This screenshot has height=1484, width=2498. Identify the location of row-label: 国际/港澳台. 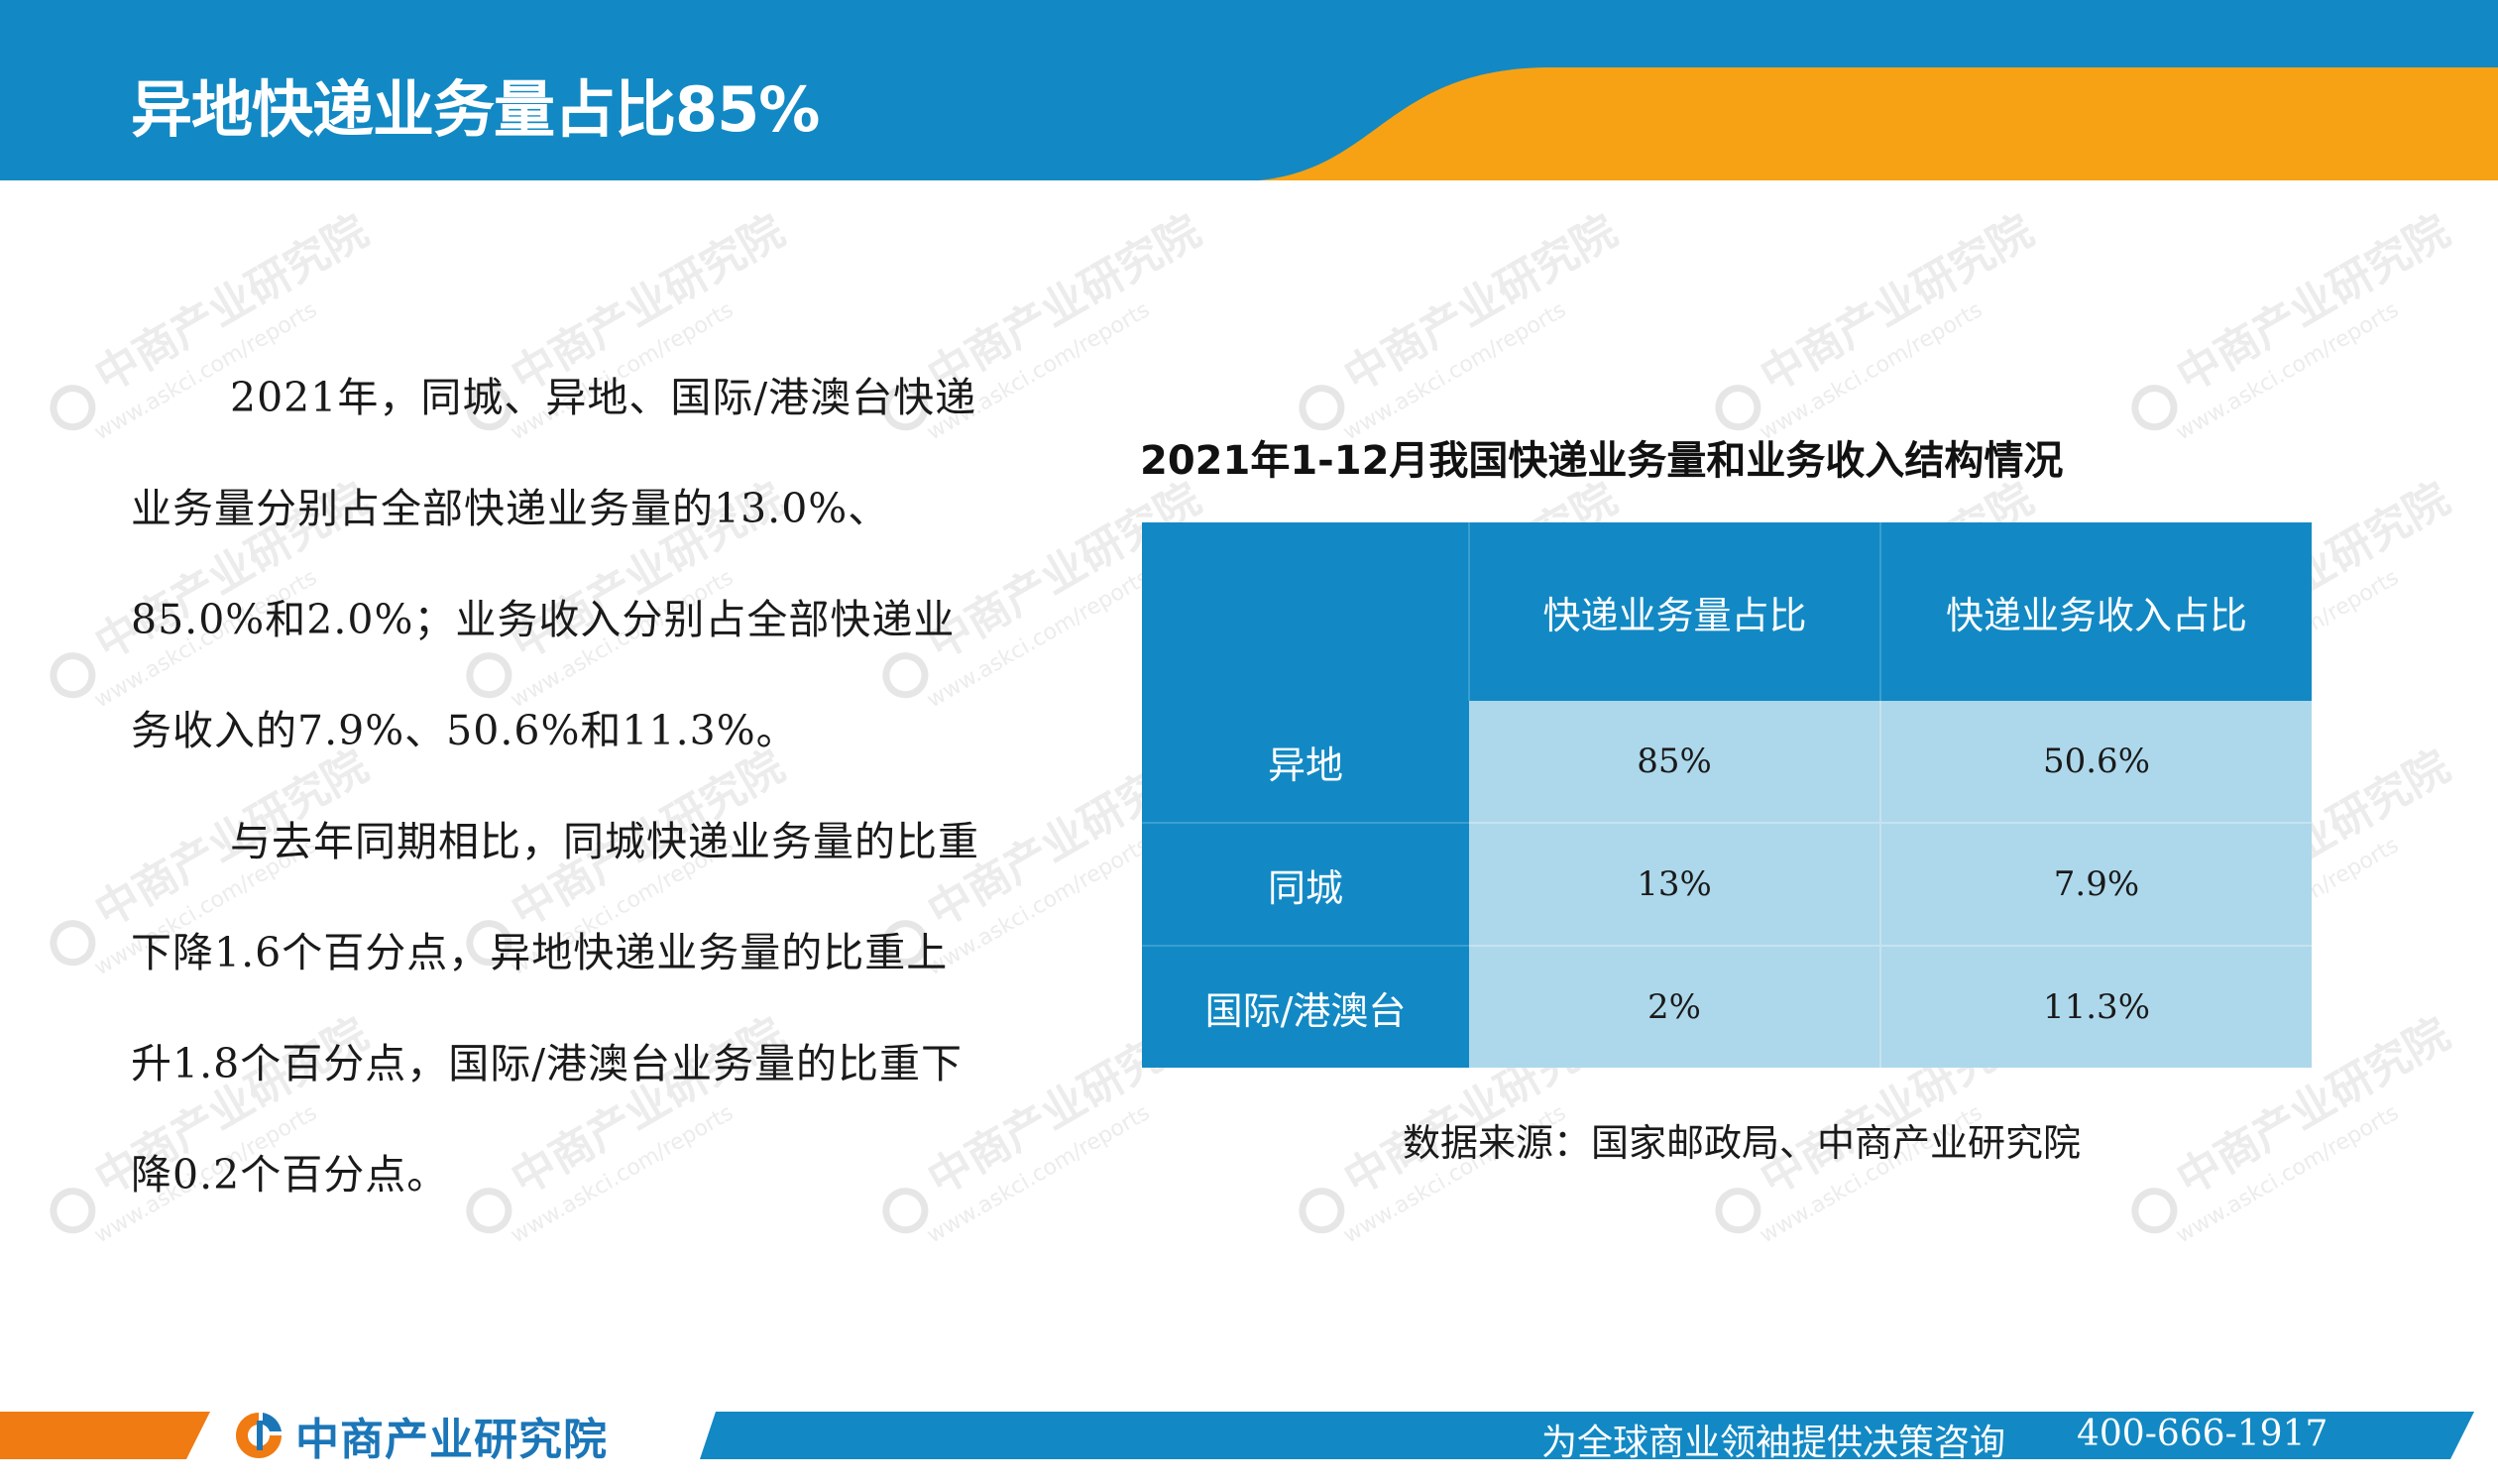
(1305, 1007).